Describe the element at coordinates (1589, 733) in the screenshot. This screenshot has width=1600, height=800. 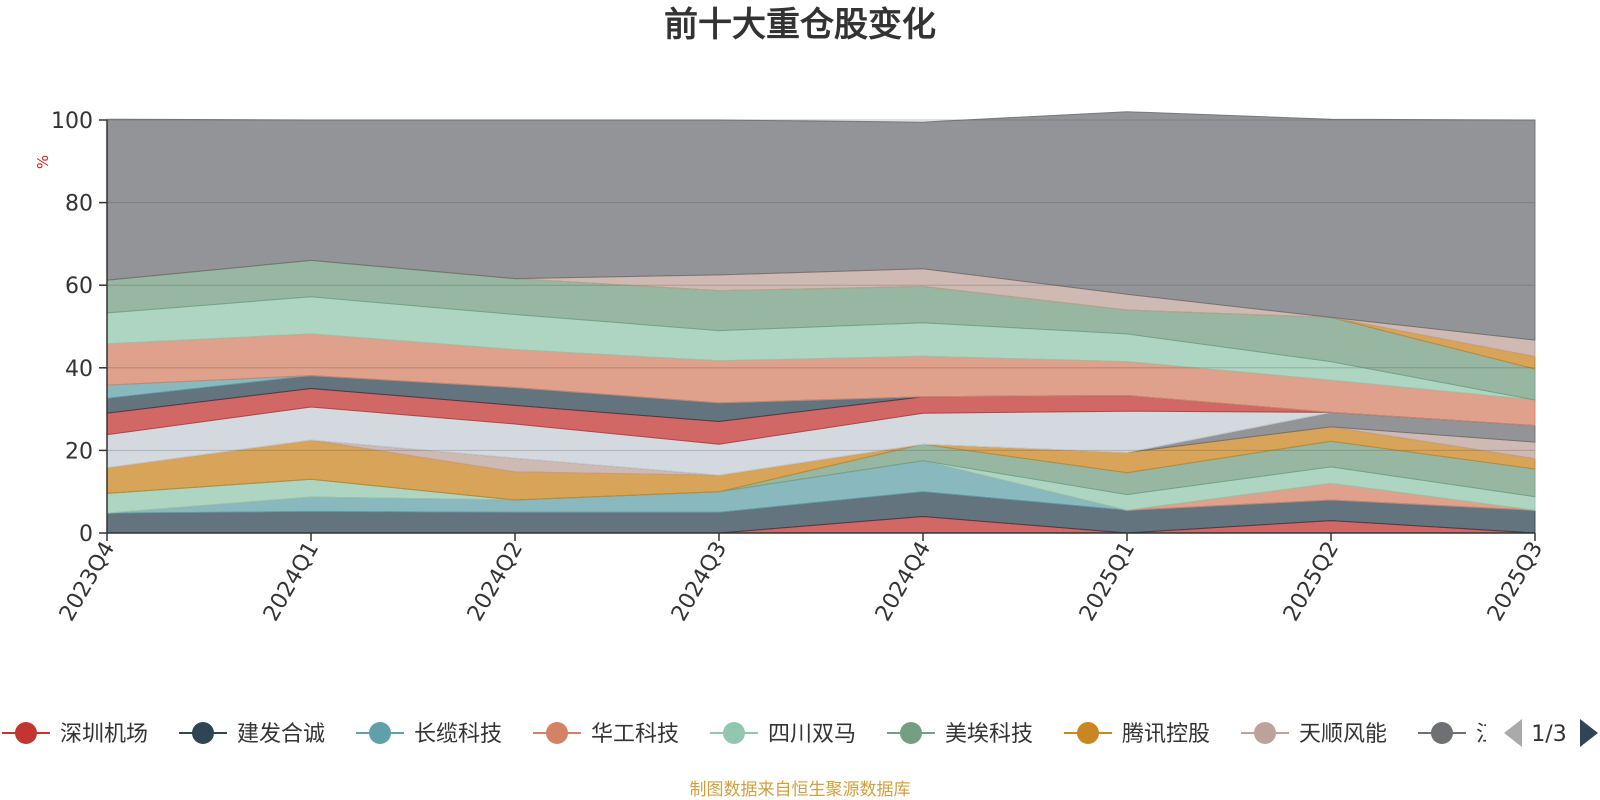
I see `legend-next-page-icon` at that location.